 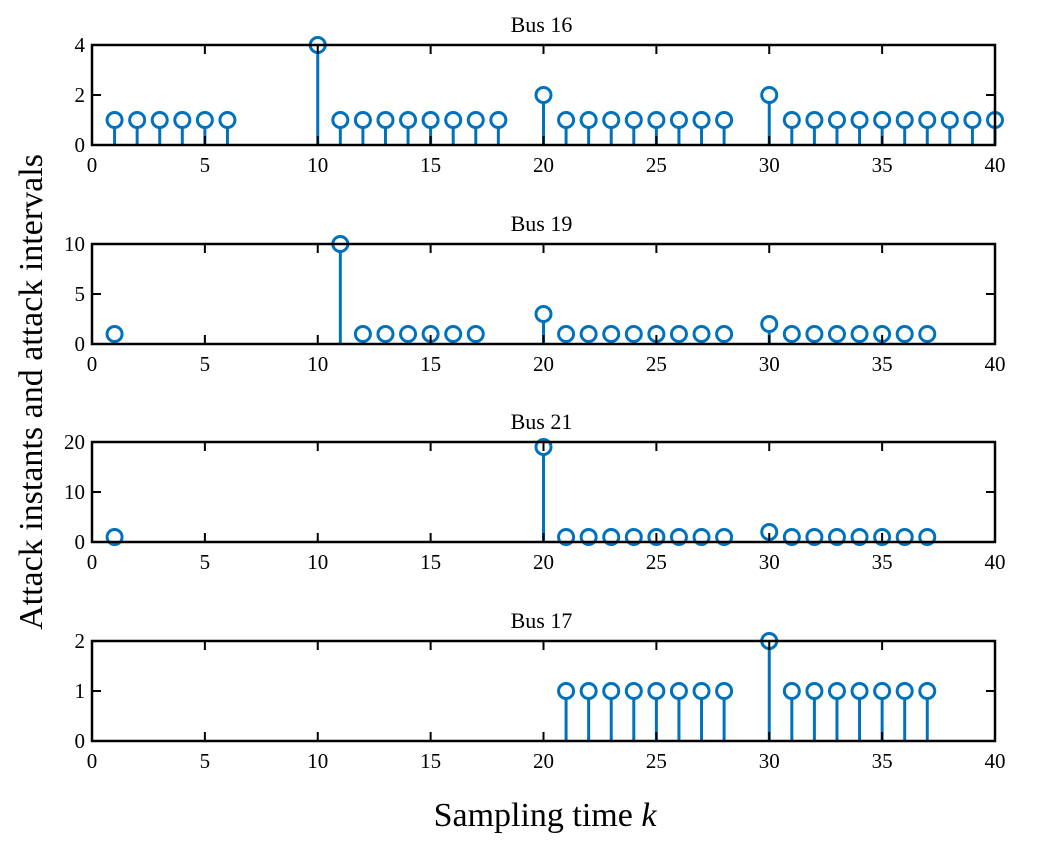 What do you see at coordinates (656, 364) in the screenshot?
I see `x-tick-label: 25` at bounding box center [656, 364].